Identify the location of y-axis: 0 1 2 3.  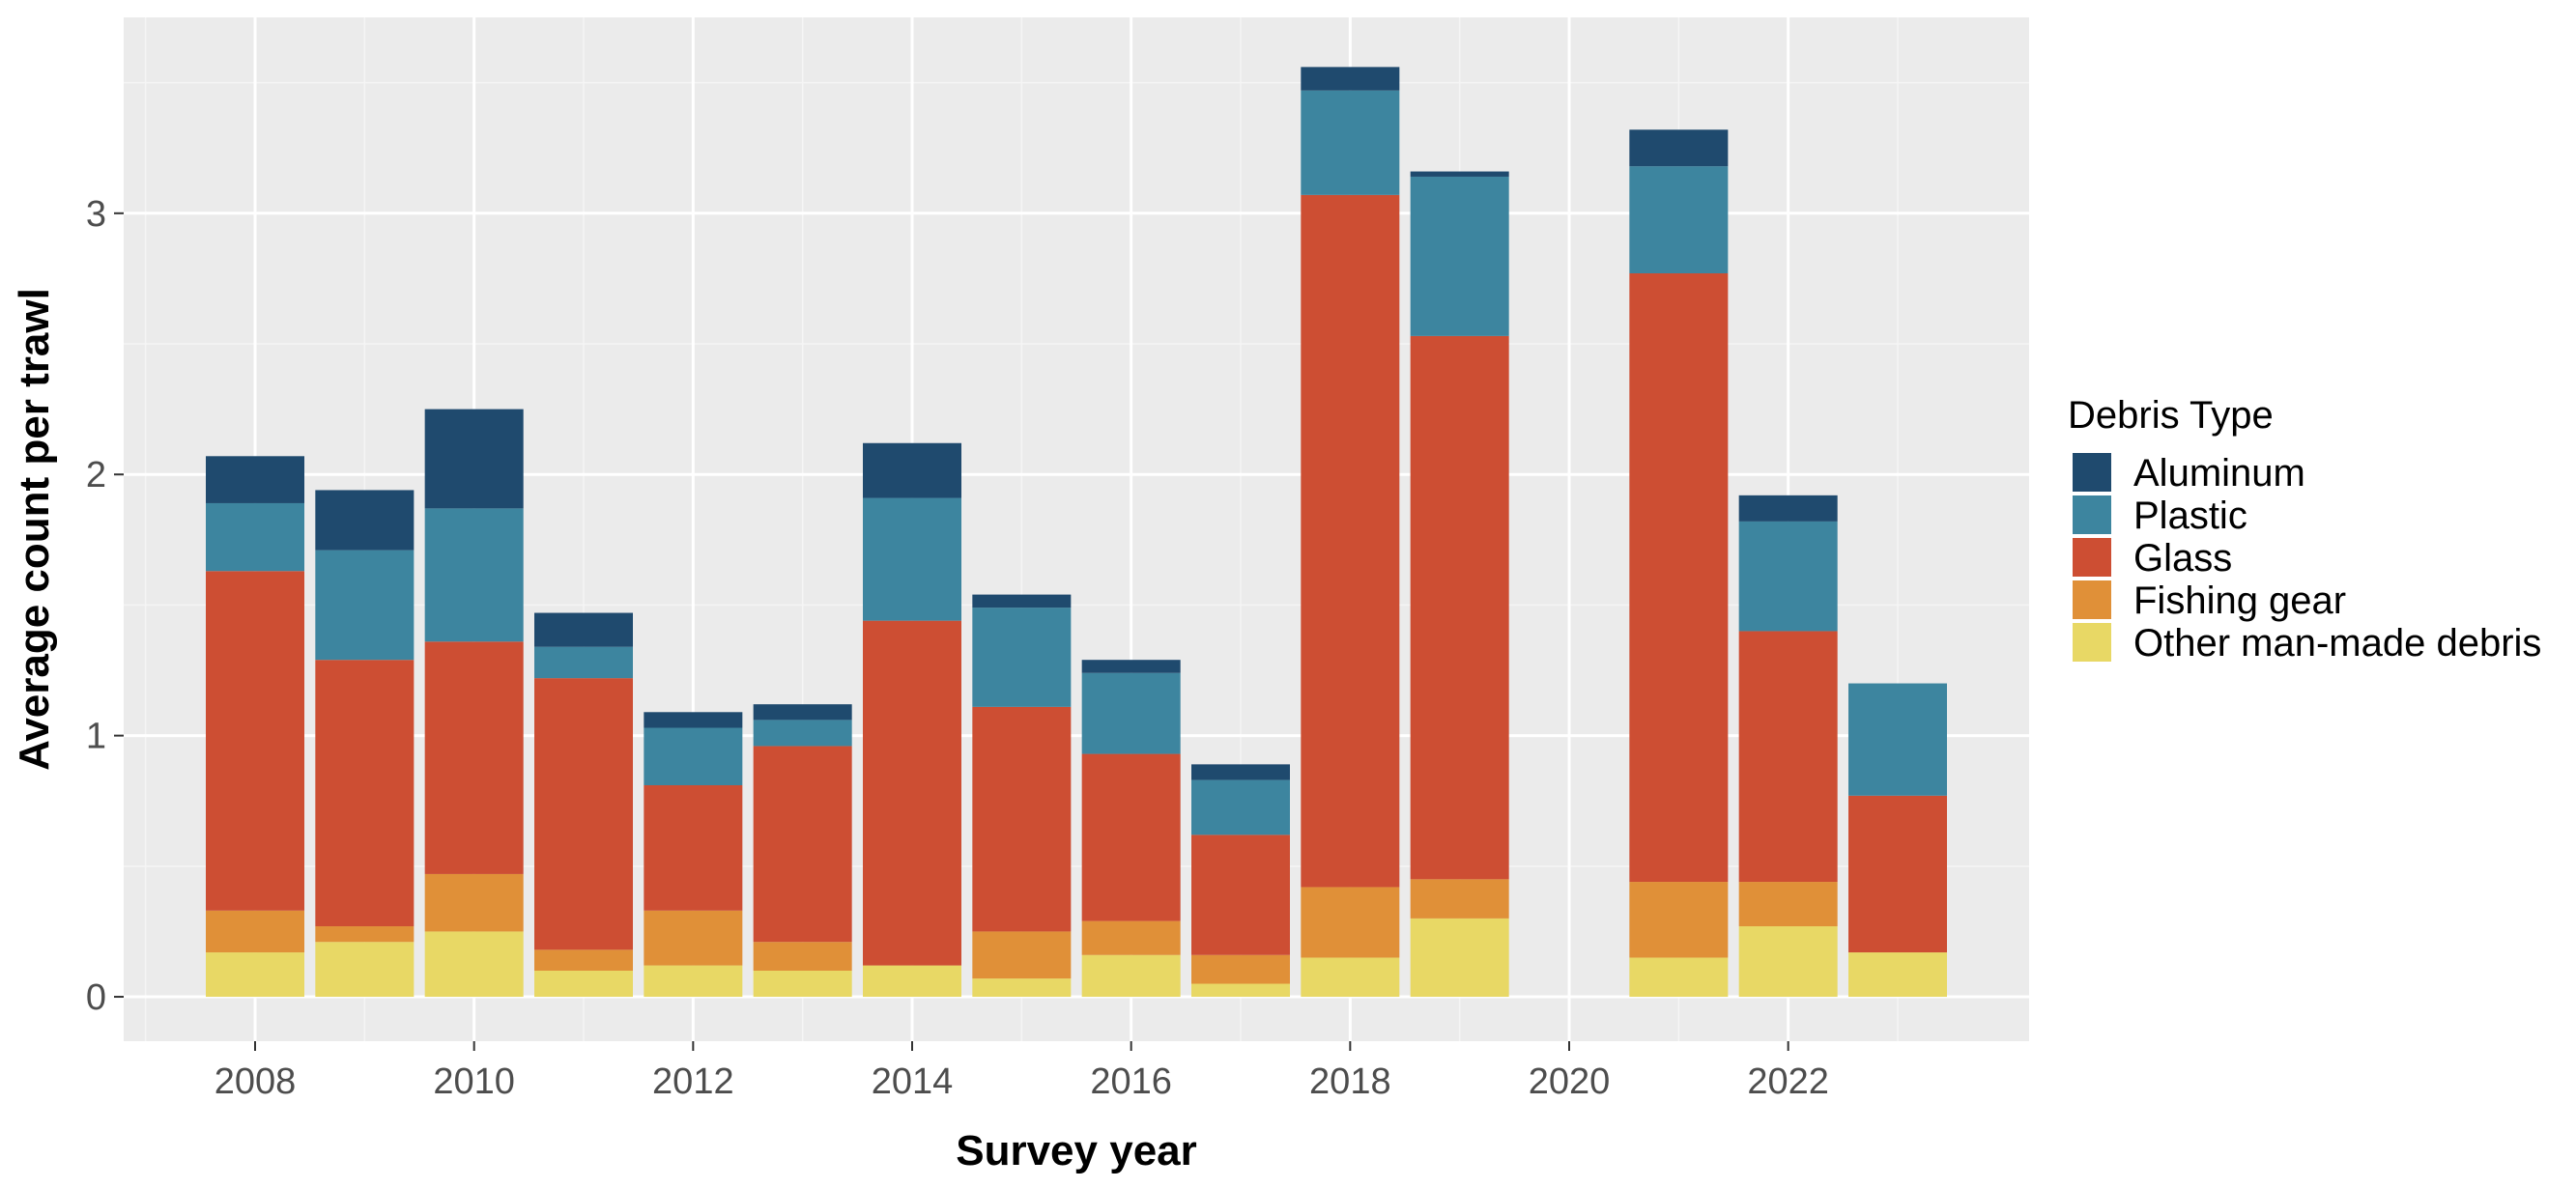
(105, 606).